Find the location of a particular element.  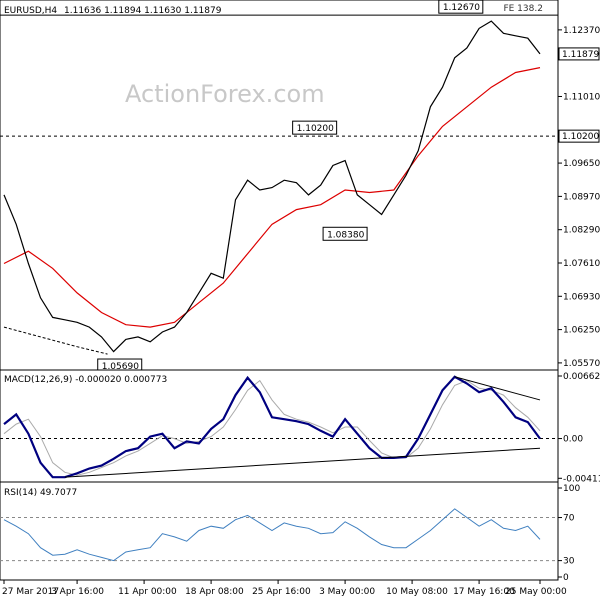

x-tick-label: 11 Apr 00:00 is located at coordinates (147, 592).